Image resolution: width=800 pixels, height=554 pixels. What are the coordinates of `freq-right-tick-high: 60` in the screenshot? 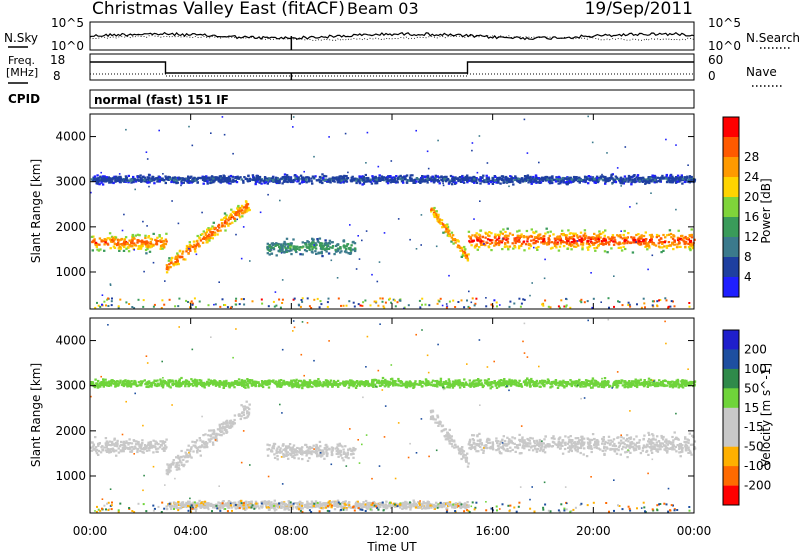 It's located at (715, 60).